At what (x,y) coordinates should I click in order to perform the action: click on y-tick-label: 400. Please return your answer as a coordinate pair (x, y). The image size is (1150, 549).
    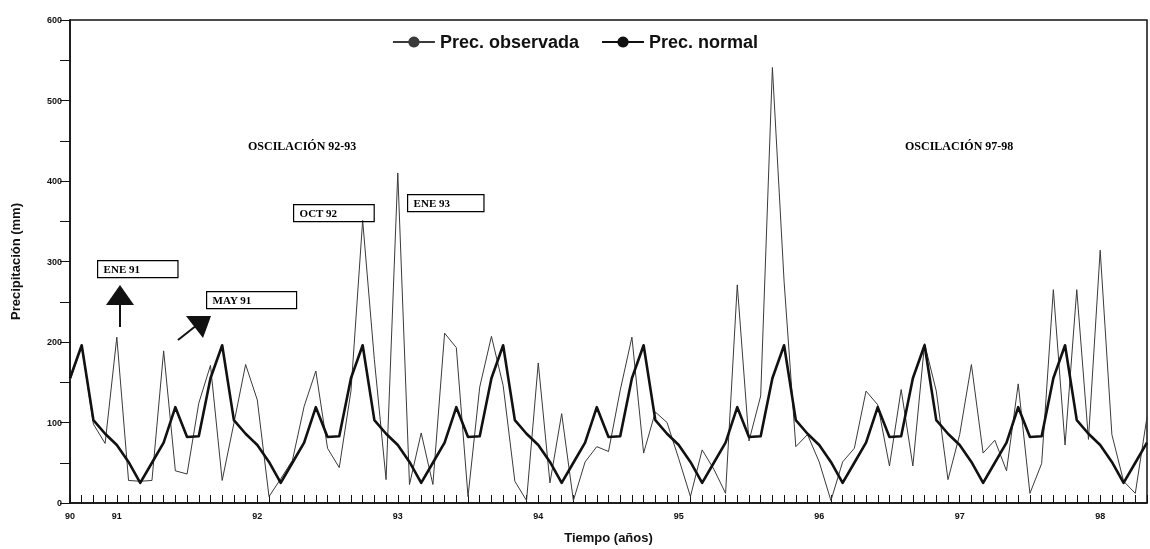
    Looking at the image, I should click on (54, 181).